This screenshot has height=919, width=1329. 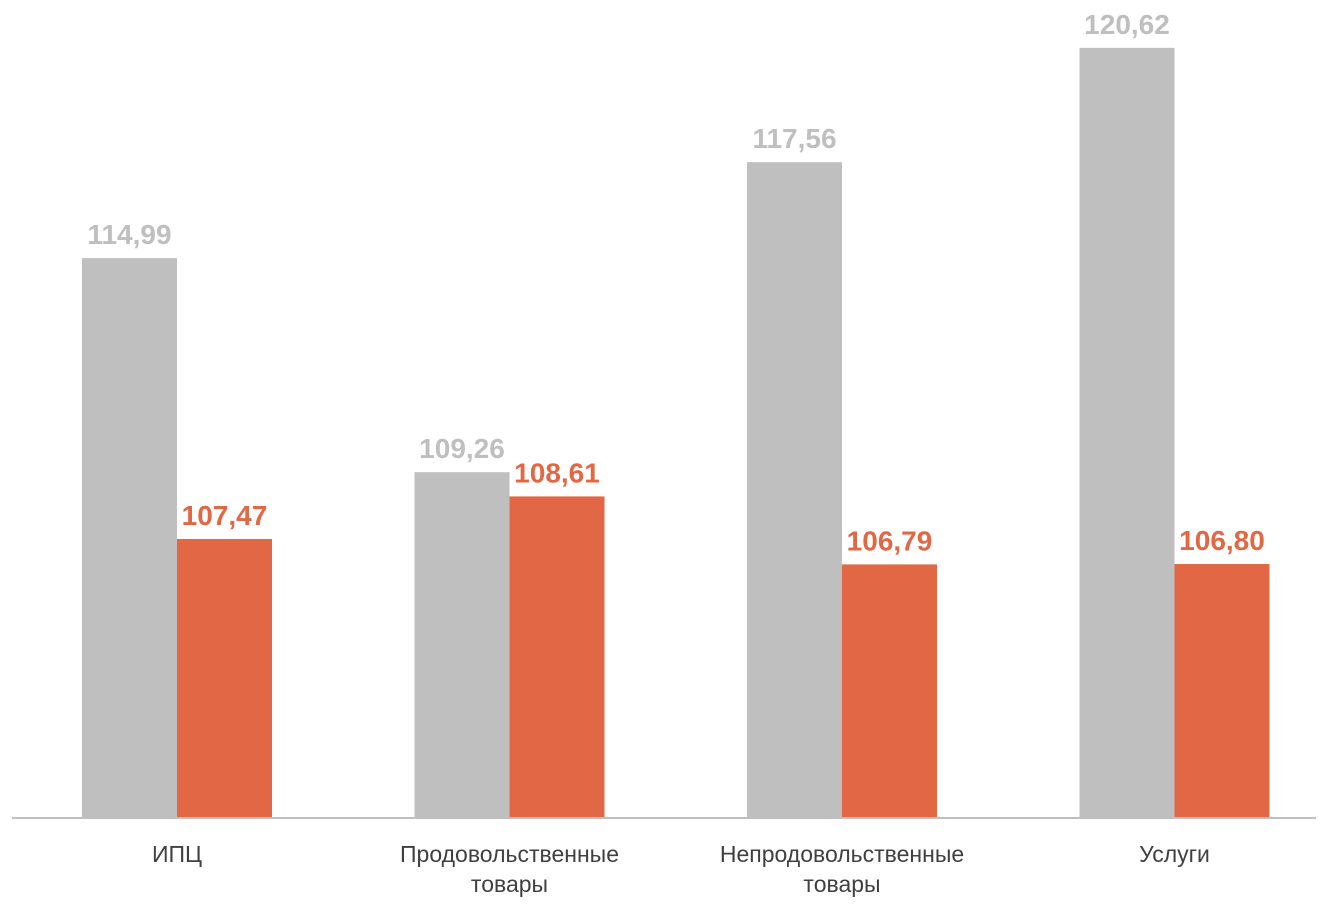 What do you see at coordinates (225, 515) in the screenshot?
I see `data-label-series-2-category-1: 107,47` at bounding box center [225, 515].